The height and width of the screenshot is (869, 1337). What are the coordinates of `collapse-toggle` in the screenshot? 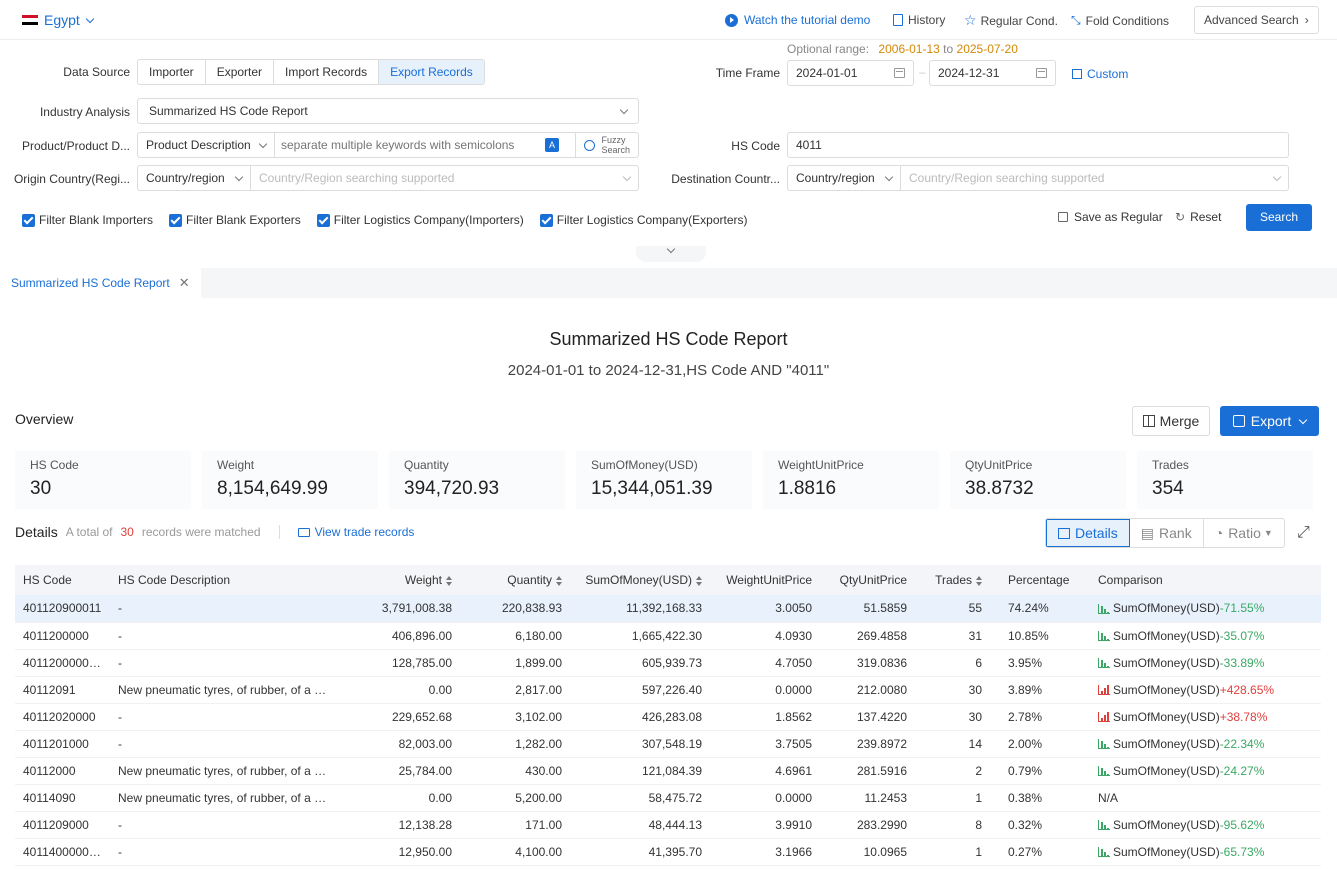 It's located at (671, 253).